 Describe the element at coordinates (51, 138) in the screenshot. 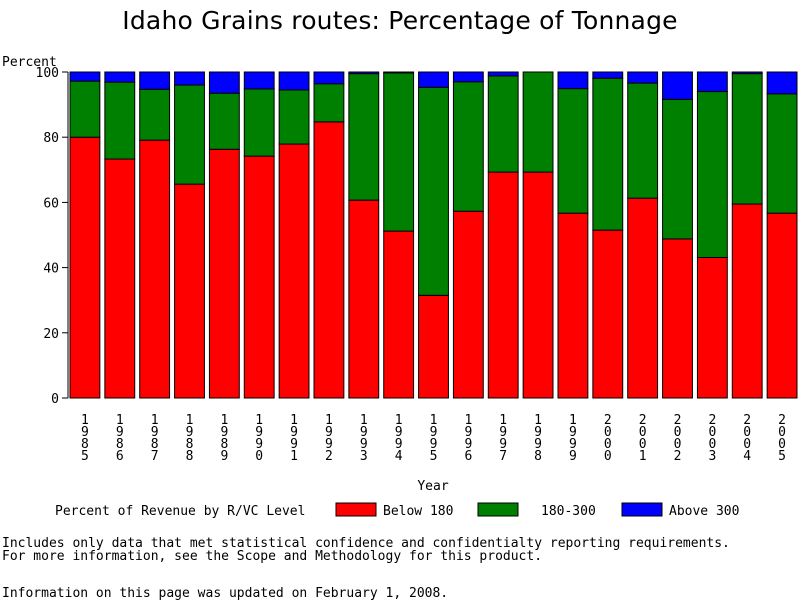

I see `y-tick-label-80: 80` at that location.